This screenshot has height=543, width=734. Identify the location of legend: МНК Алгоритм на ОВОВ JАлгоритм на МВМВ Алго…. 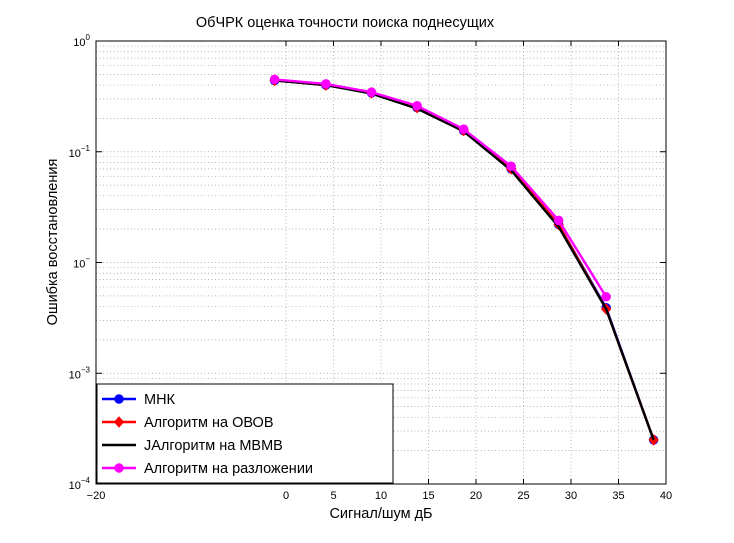
(245, 433).